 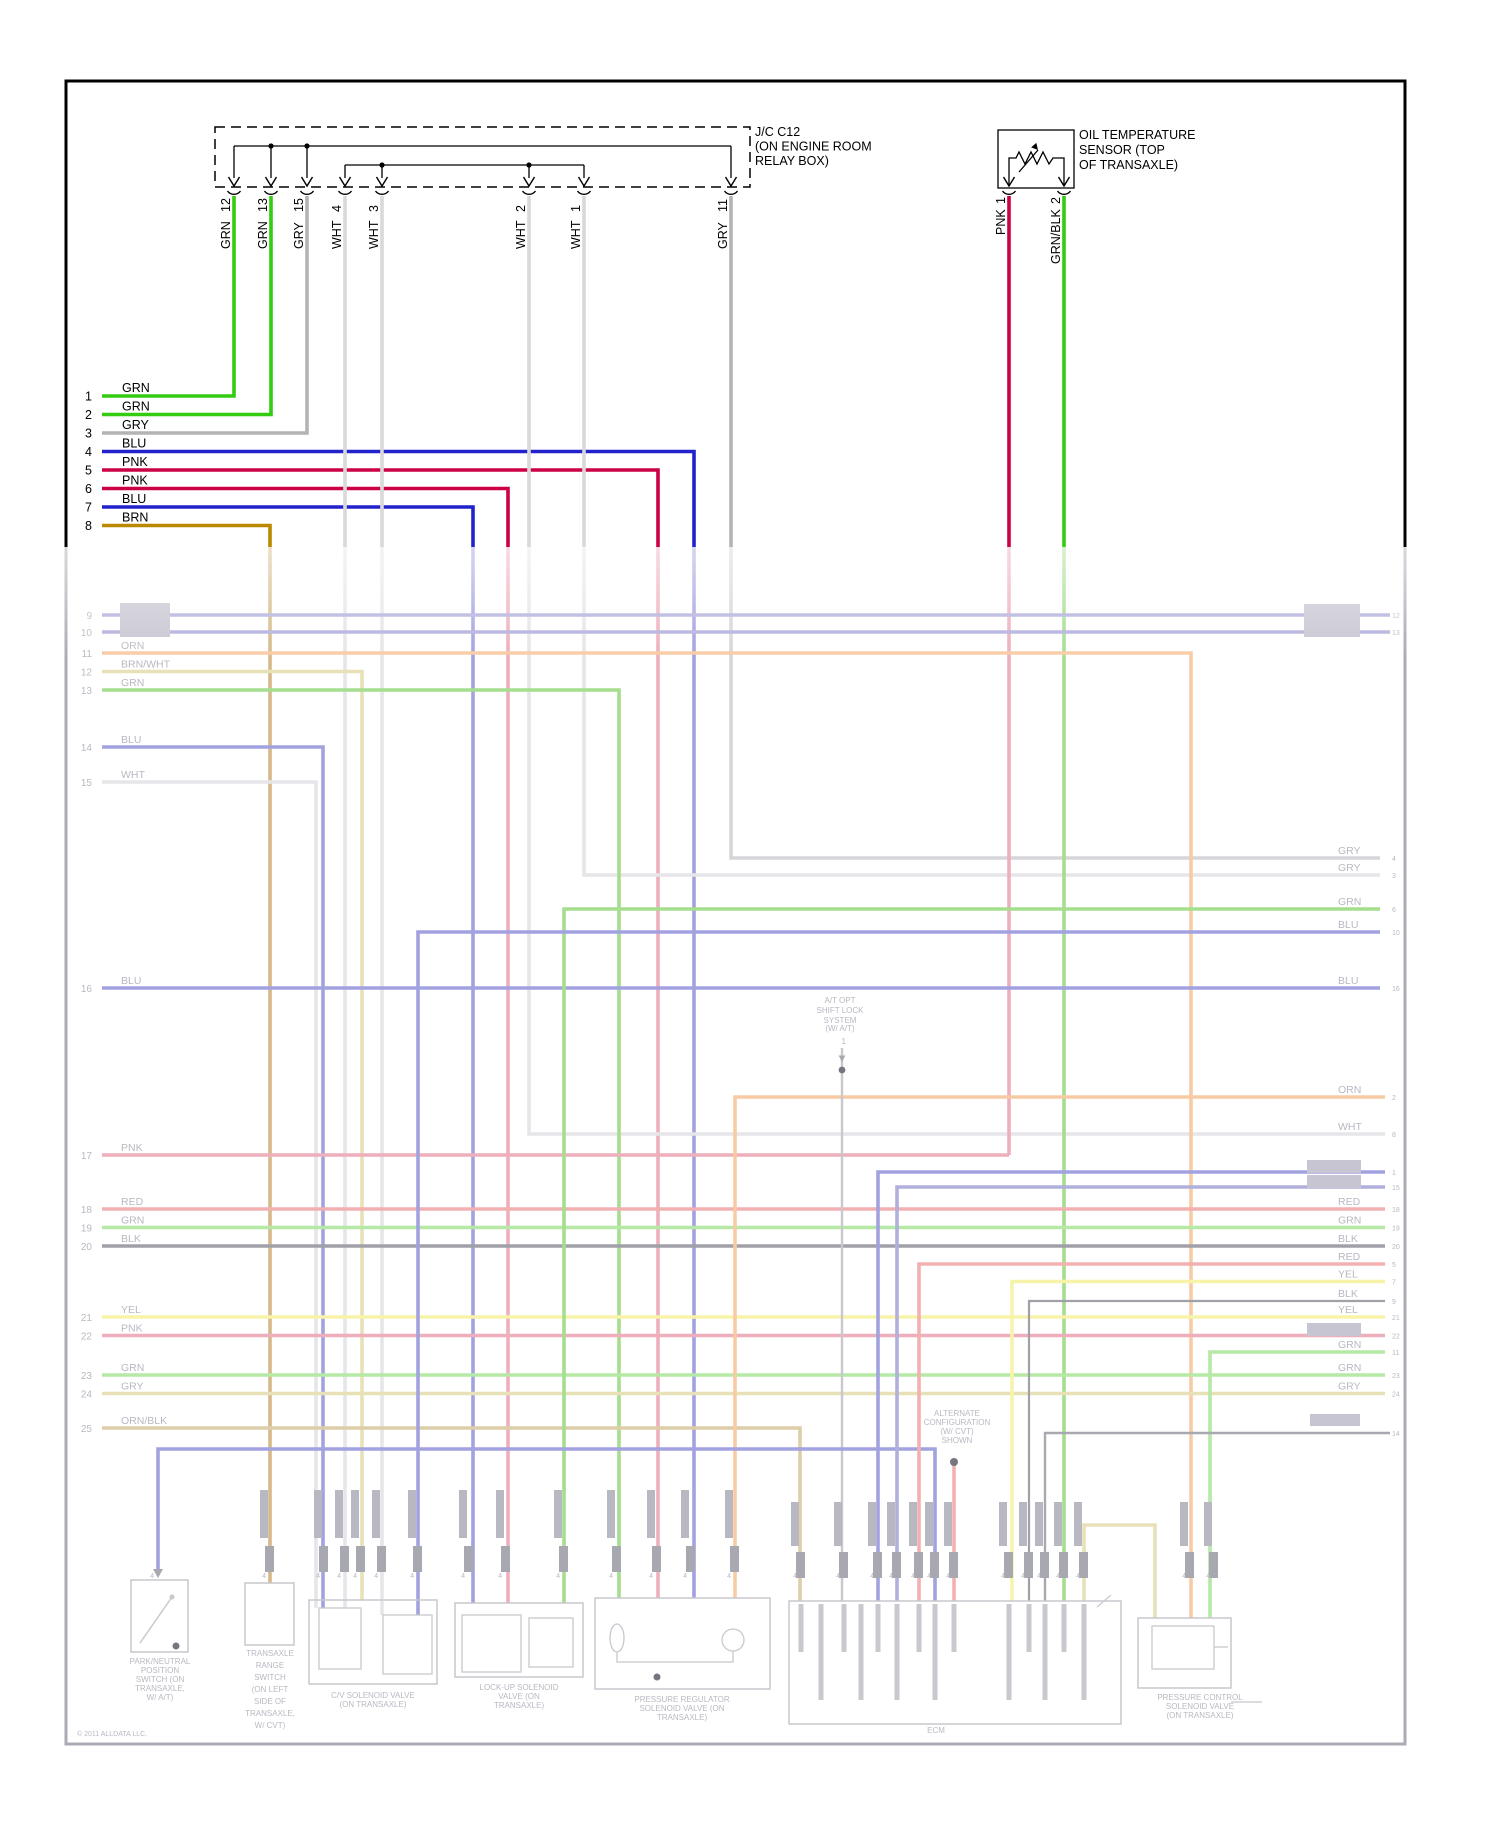 What do you see at coordinates (144, 1421) in the screenshot?
I see `svg-text: ORN/BLK` at bounding box center [144, 1421].